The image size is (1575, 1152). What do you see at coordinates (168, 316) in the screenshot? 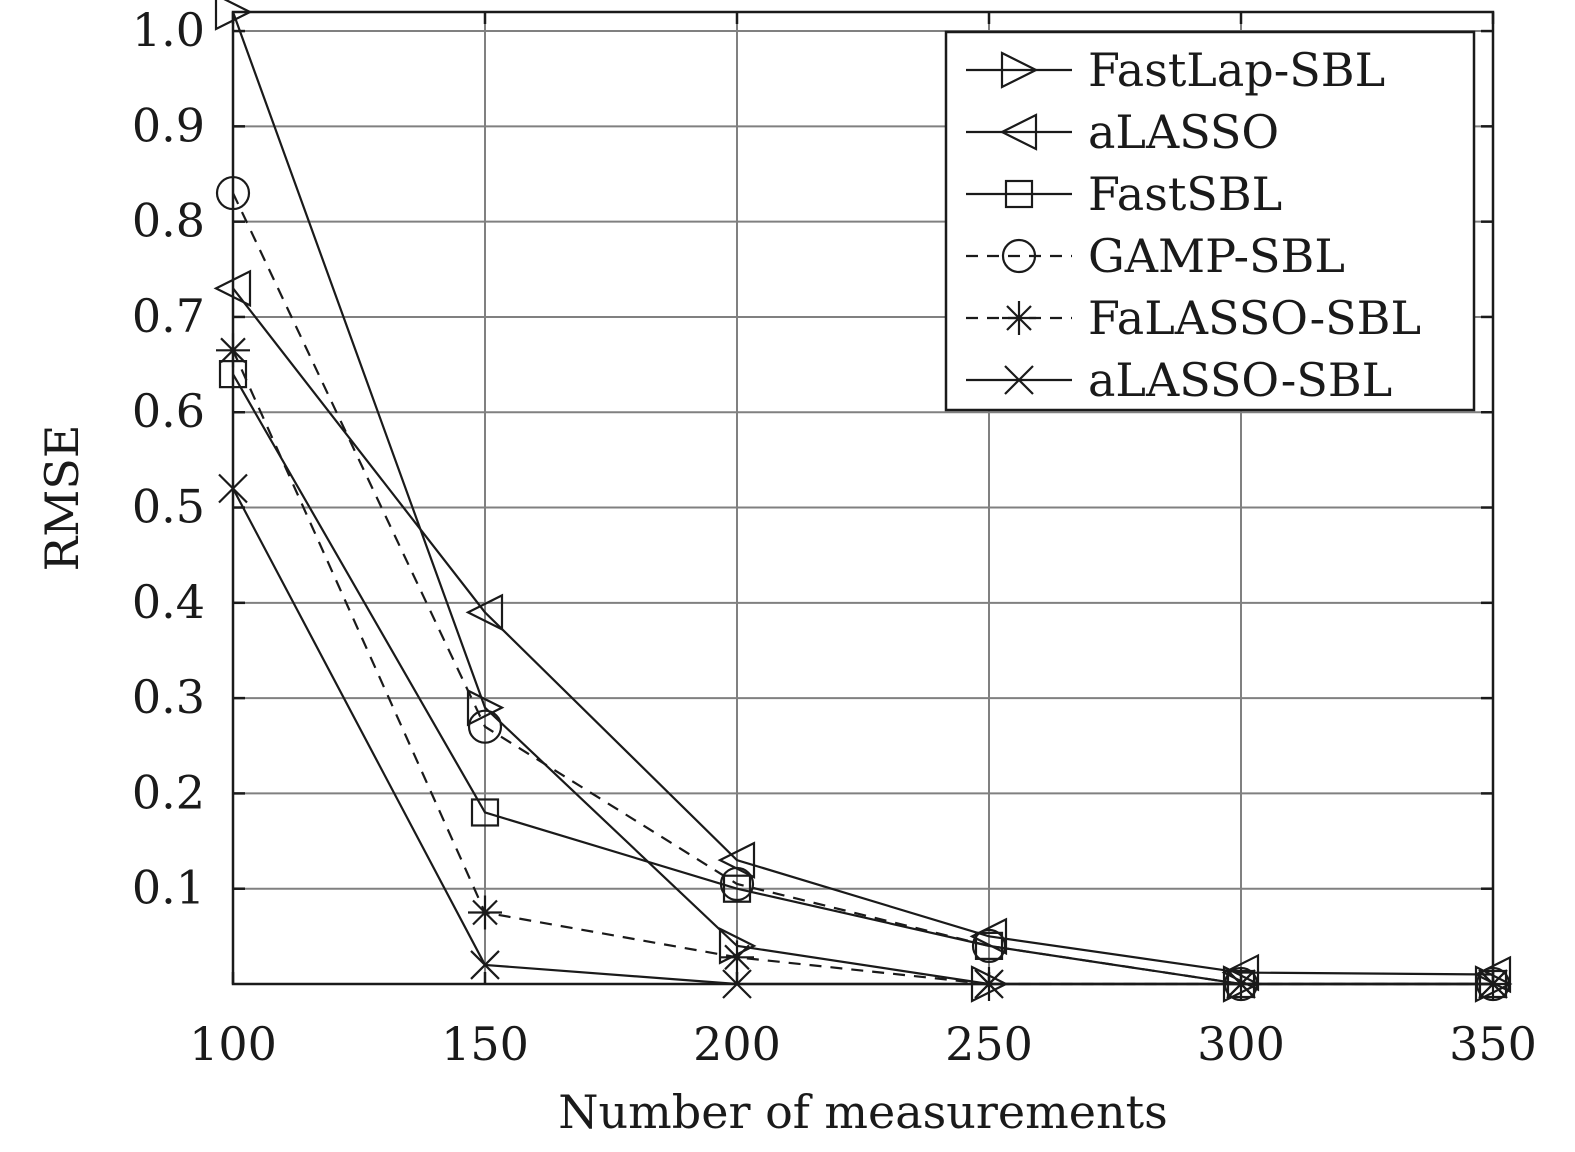
I see `y-tick-label: 0.7` at bounding box center [168, 316].